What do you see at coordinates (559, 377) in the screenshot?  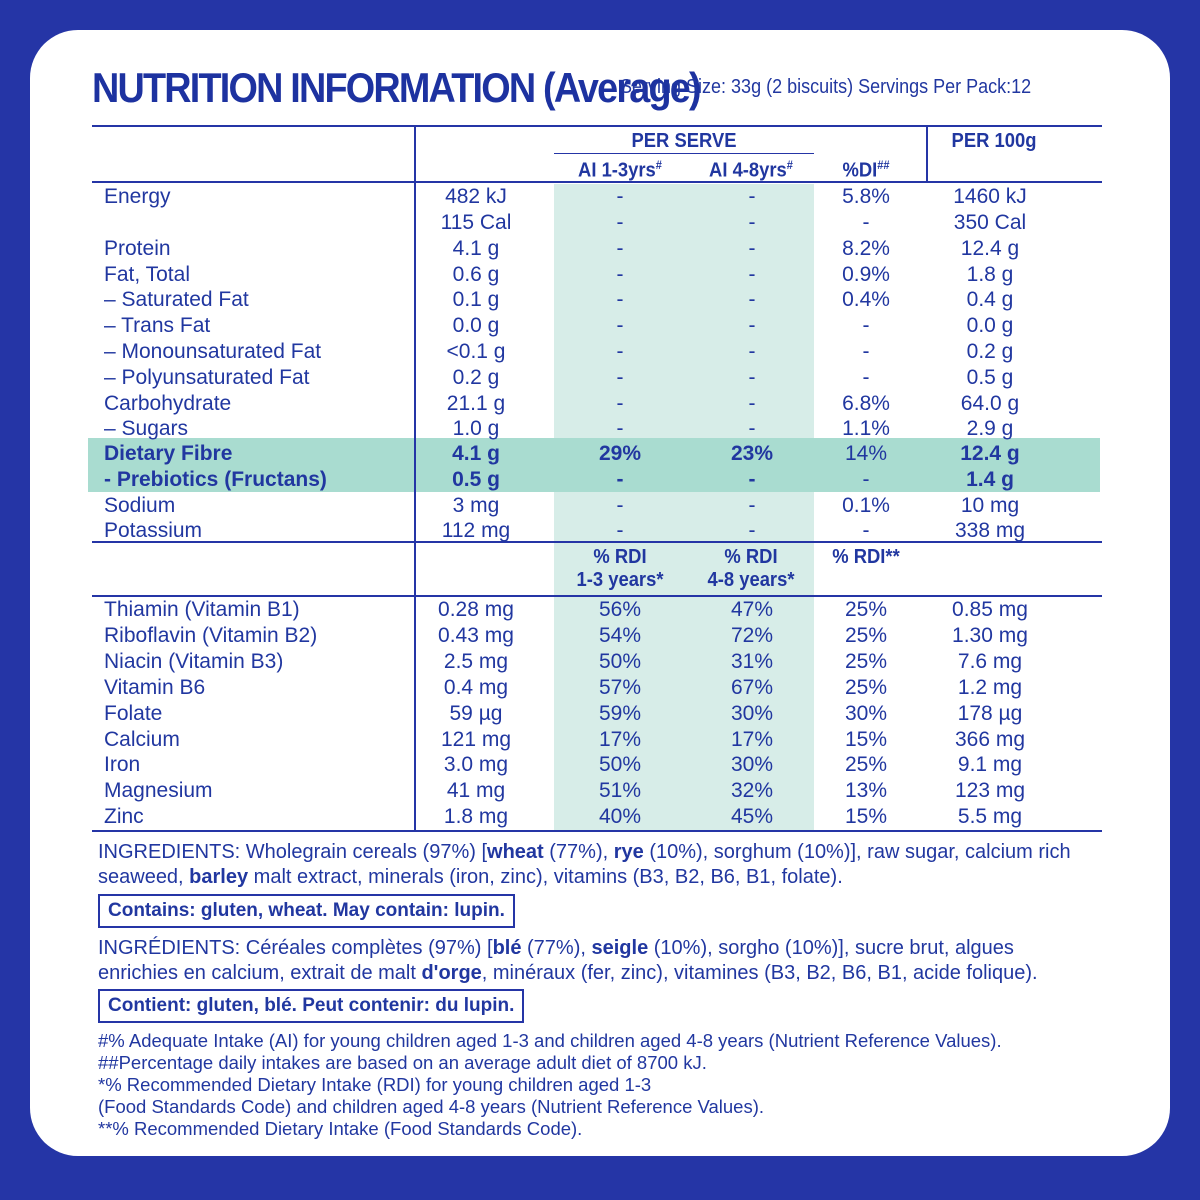 I see `table-row: – Polyunsaturated Fat 0.2 g - - -0.5 g` at bounding box center [559, 377].